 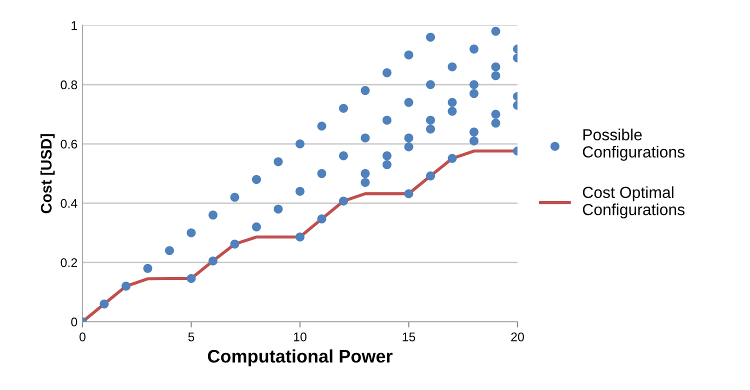 I want to click on x-tick-label: 15, so click(x=409, y=337).